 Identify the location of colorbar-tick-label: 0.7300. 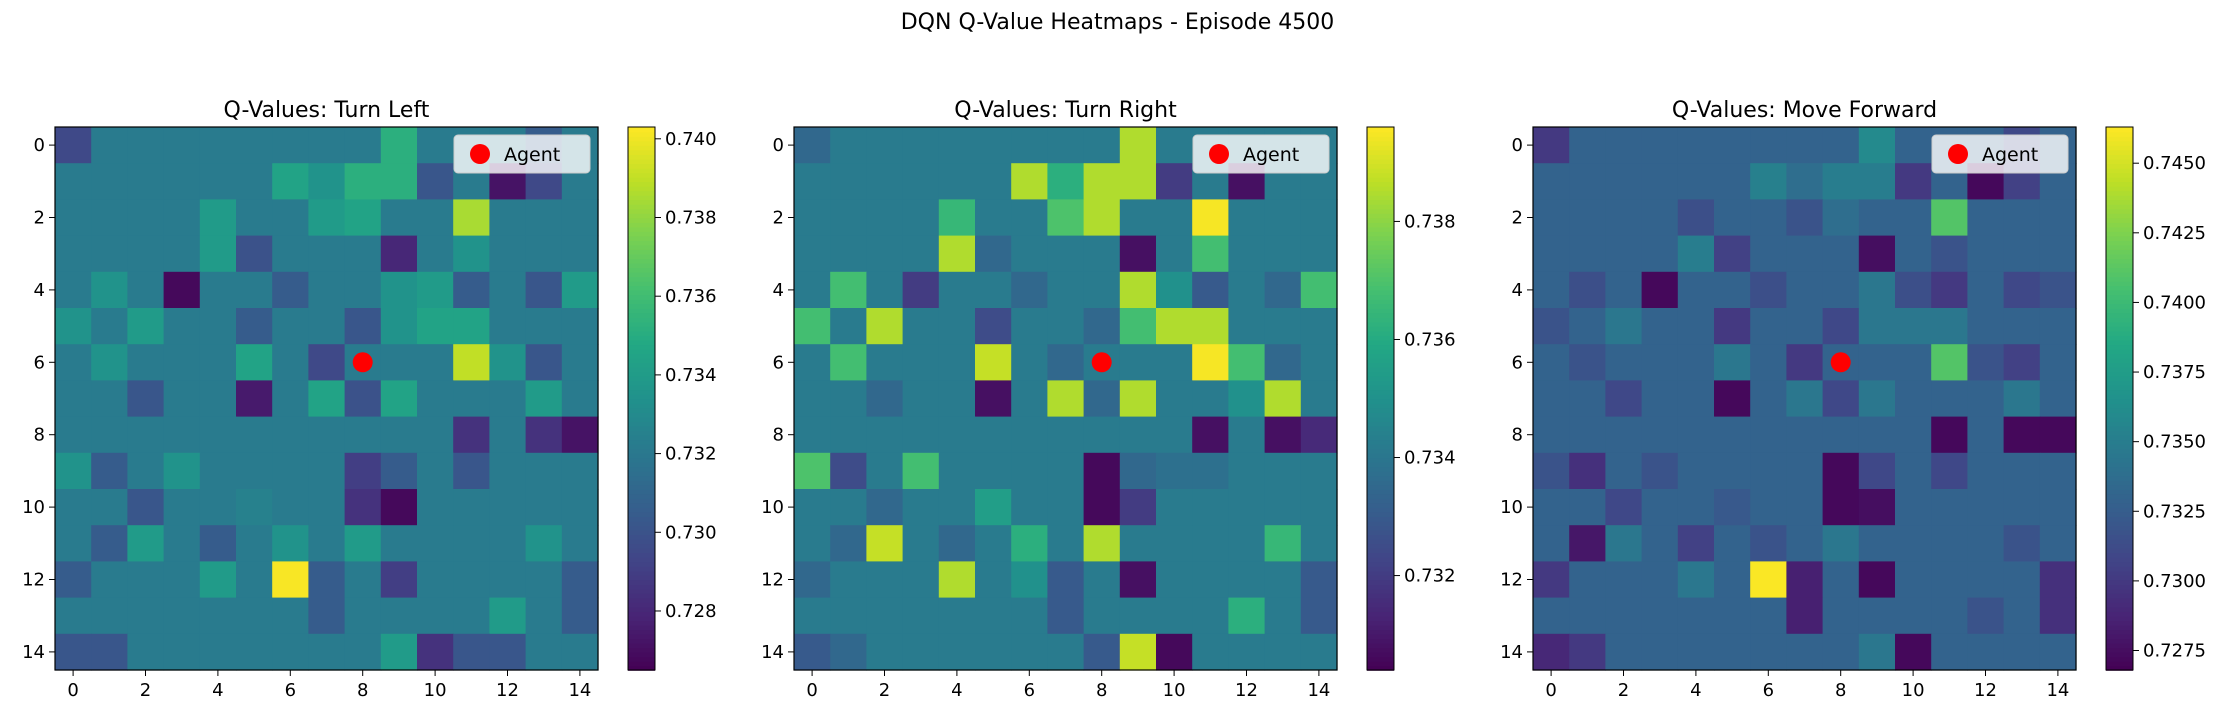
(2174, 581).